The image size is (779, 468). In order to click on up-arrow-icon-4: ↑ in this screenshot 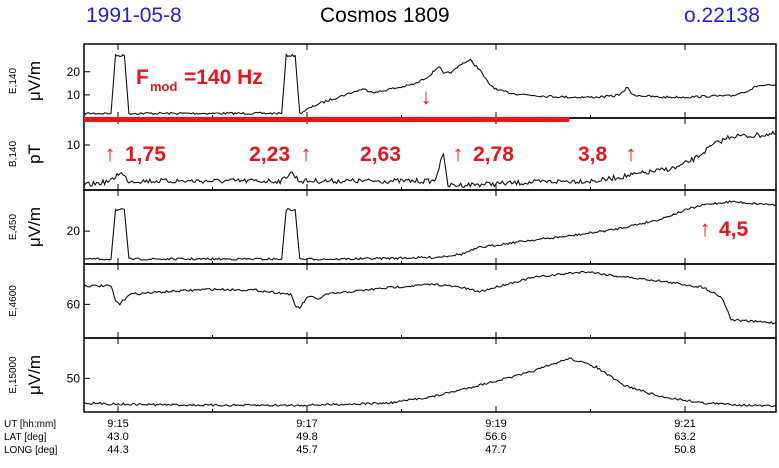, I will do `click(631, 153)`.